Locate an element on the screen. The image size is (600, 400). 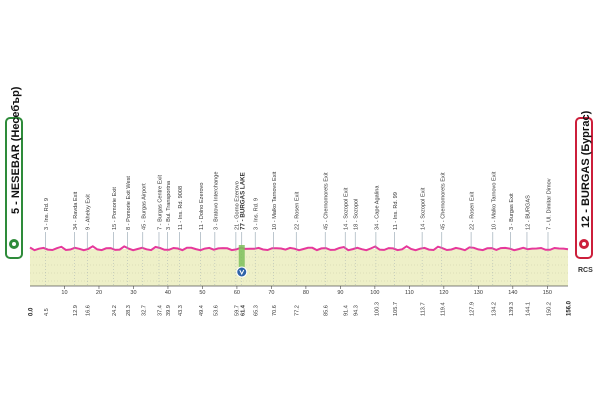
waypoint-km: 150.2 is located at coordinates (549, 309).